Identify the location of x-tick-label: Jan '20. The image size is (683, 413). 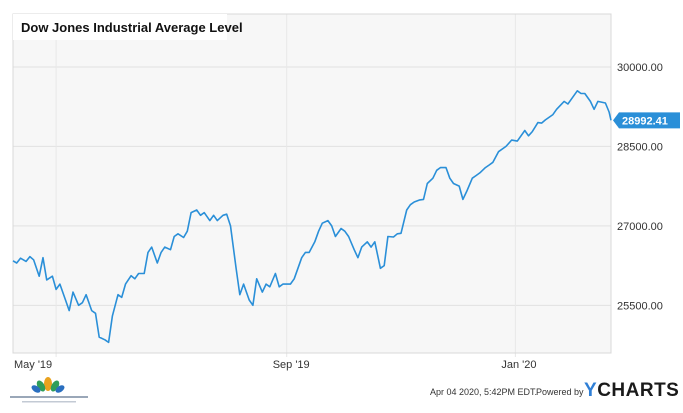
(518, 365).